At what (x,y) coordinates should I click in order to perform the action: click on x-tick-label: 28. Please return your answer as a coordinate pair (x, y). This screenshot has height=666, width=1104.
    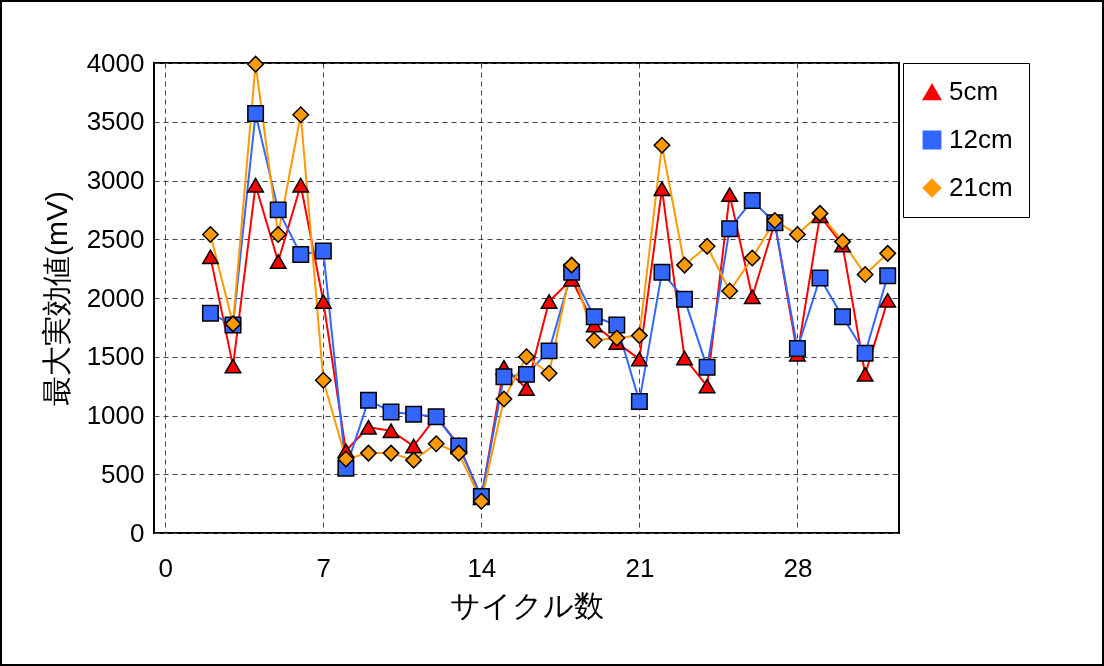
    Looking at the image, I should click on (798, 567).